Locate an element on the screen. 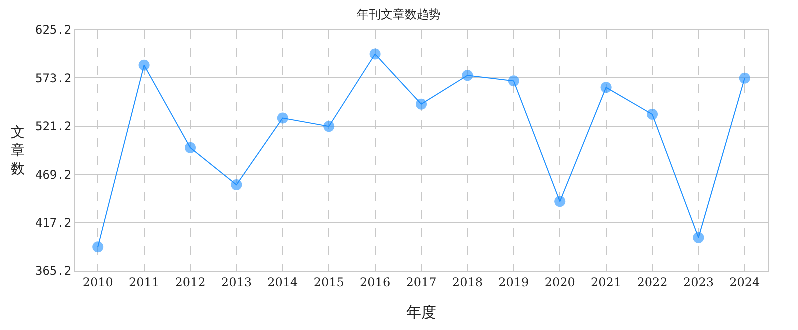  x-tick-label: 2017 is located at coordinates (421, 282).